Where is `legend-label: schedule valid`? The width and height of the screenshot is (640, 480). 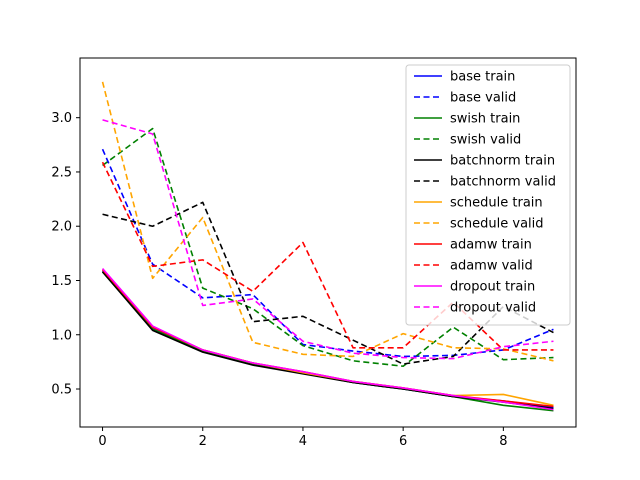
legend-label: schedule valid is located at coordinates (497, 224).